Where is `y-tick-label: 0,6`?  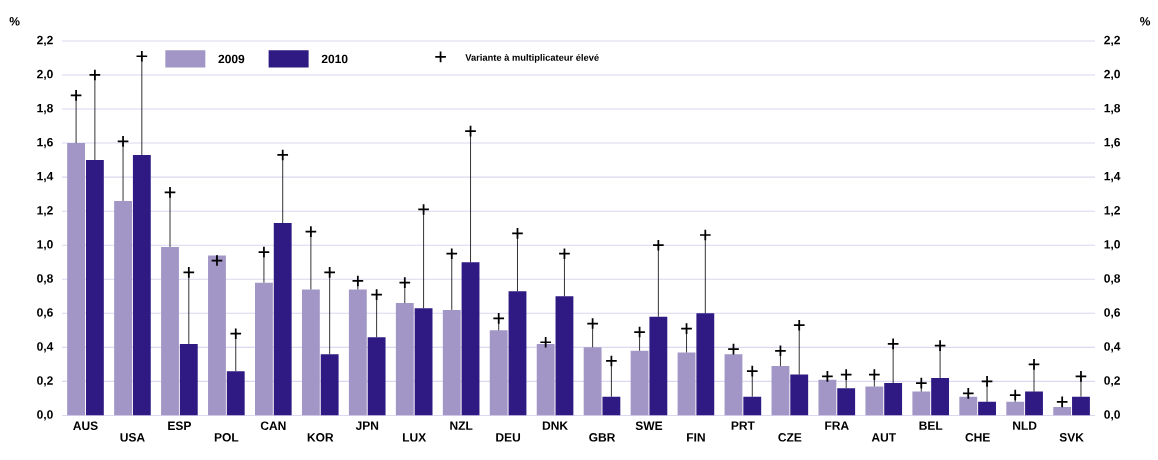 y-tick-label: 0,6 is located at coordinates (45, 313).